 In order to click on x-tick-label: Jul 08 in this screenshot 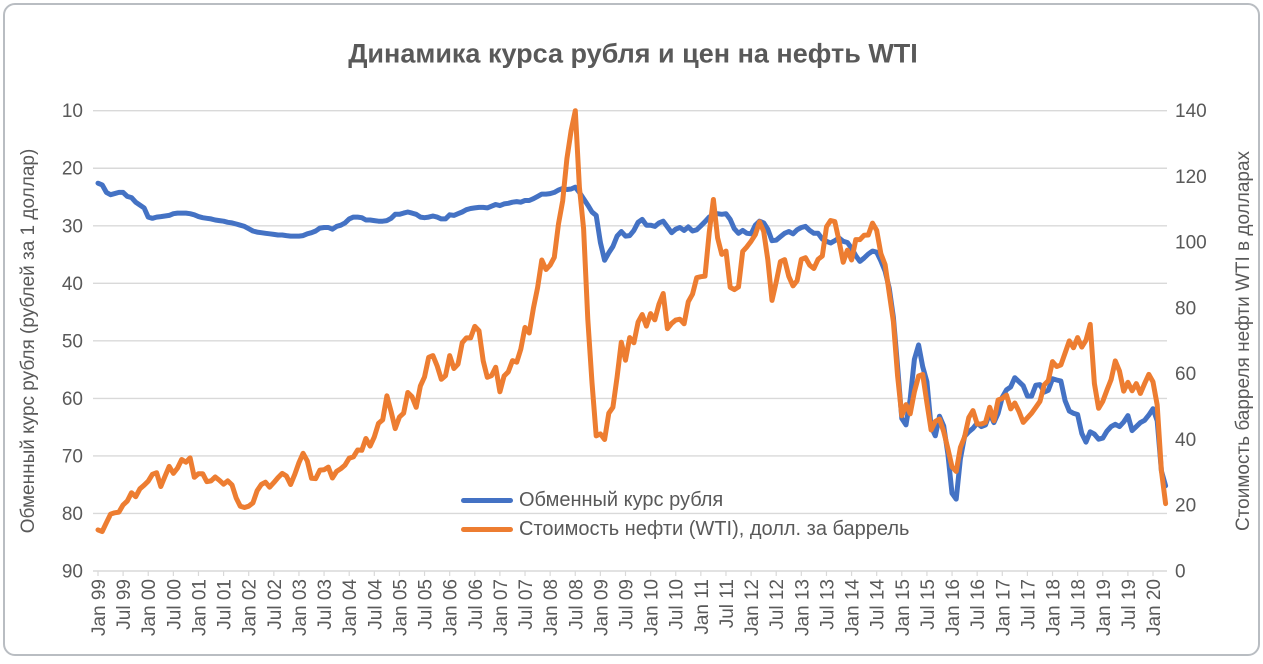, I will do `click(576, 604)`.